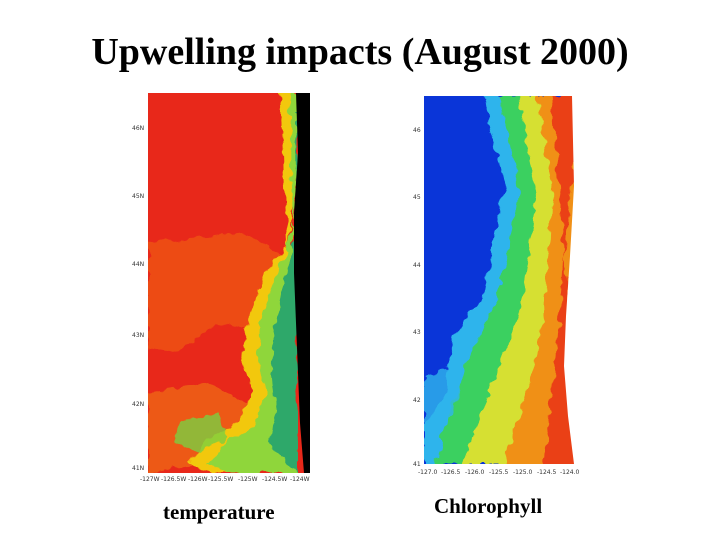 This screenshot has height=540, width=720. I want to click on lat-label: 46N, so click(138, 128).